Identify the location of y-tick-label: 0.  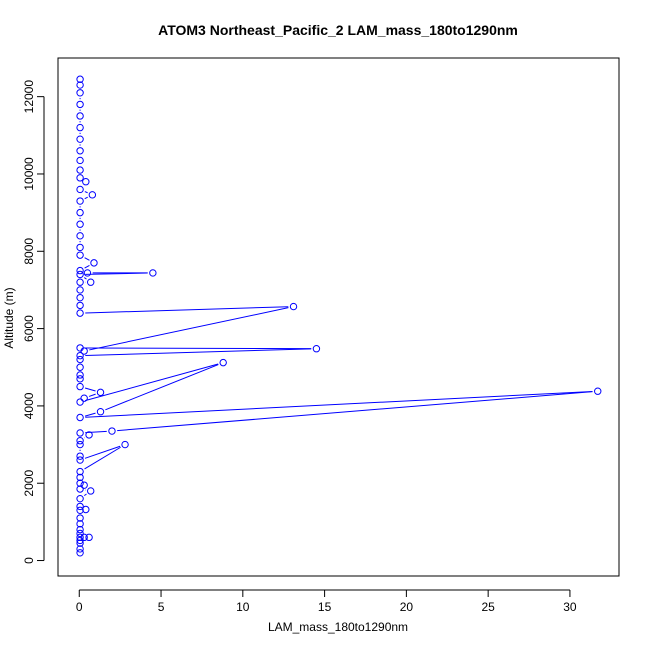
(29, 560).